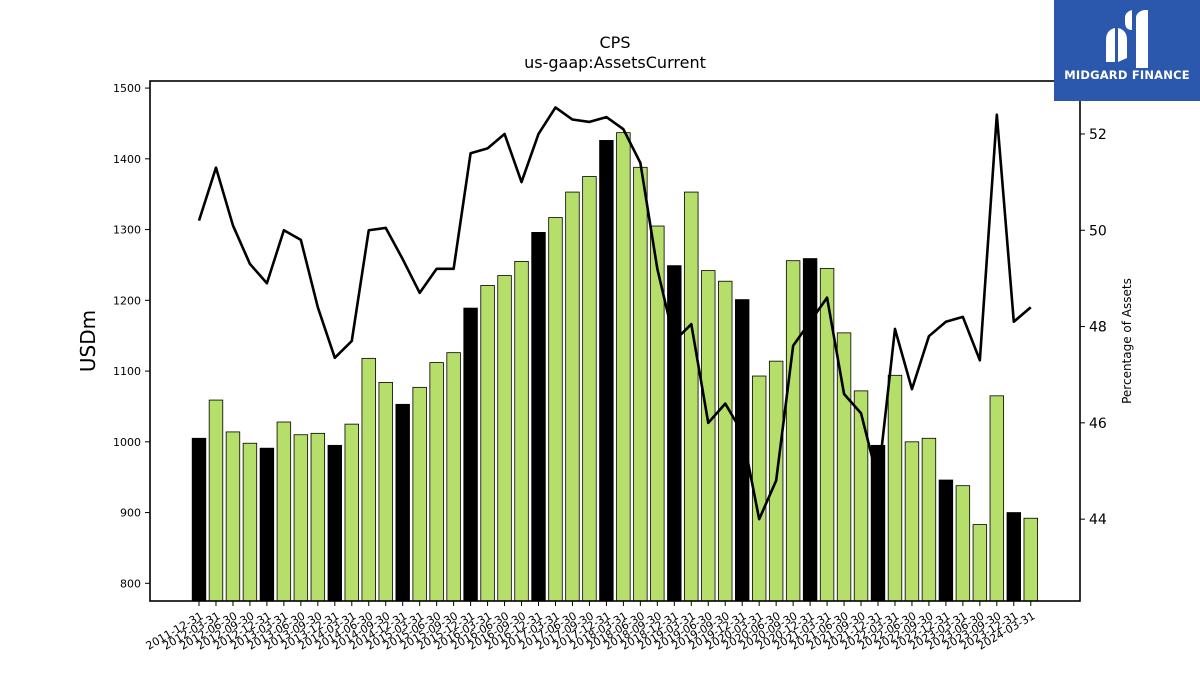  I want to click on chart-subtitle: us-gaap:AssetsCurrent, so click(615, 62).